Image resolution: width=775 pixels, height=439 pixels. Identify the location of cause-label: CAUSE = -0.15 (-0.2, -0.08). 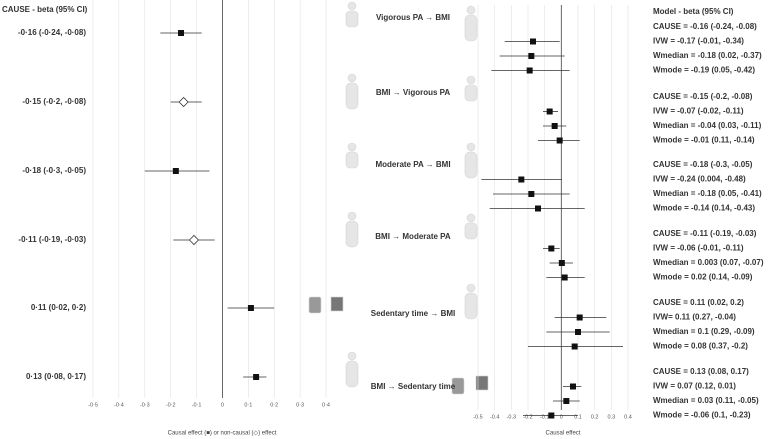
(703, 96).